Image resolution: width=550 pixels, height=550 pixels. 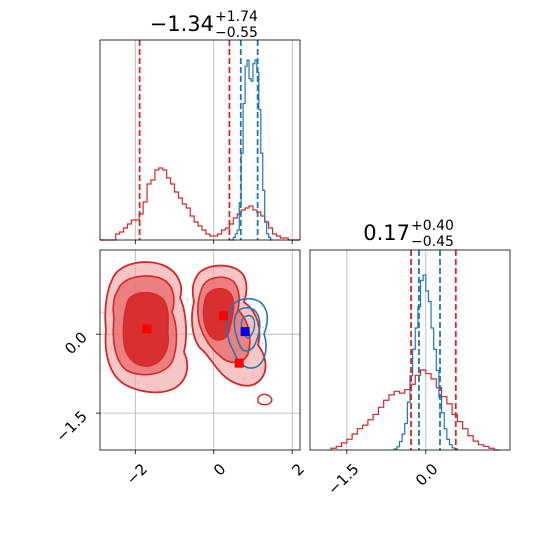 What do you see at coordinates (251, 150) in the screenshot?
I see `param1-blue-histogram` at bounding box center [251, 150].